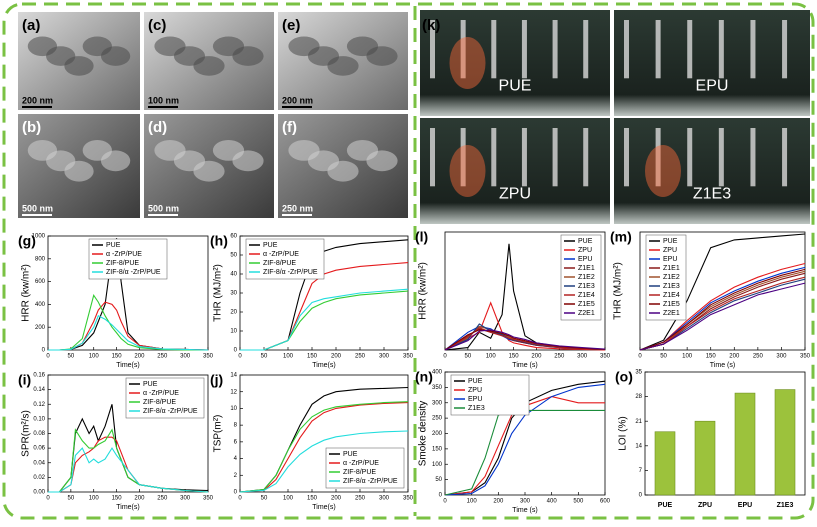 The width and height of the screenshot is (817, 527). I want to click on sample-label: Z1E3, so click(712, 194).